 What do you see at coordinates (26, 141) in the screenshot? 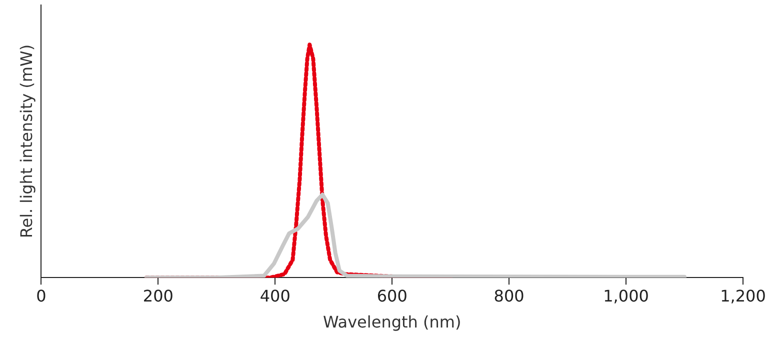
I see `y-axis-title: Rel. light intensity (mW)` at bounding box center [26, 141].